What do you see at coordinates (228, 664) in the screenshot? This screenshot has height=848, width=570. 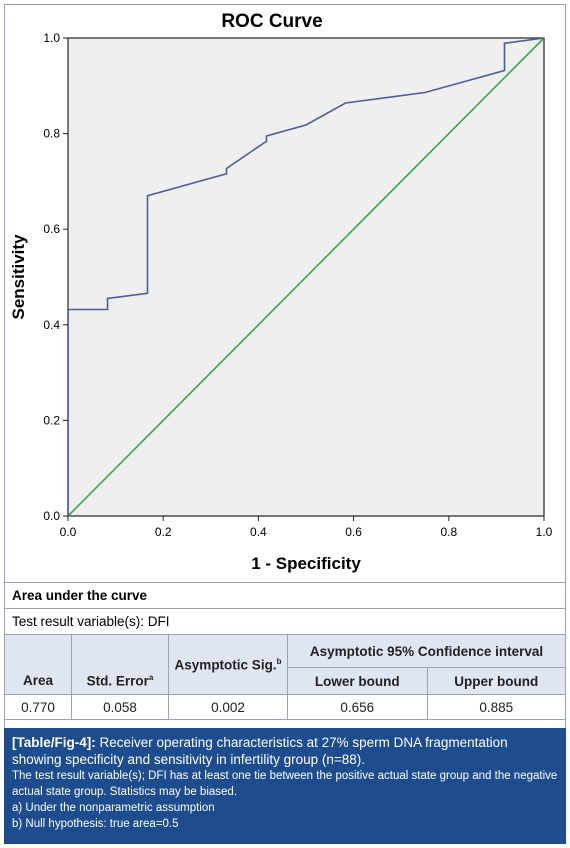 I see `col-sig-header: Asymptotic Sig.b` at bounding box center [228, 664].